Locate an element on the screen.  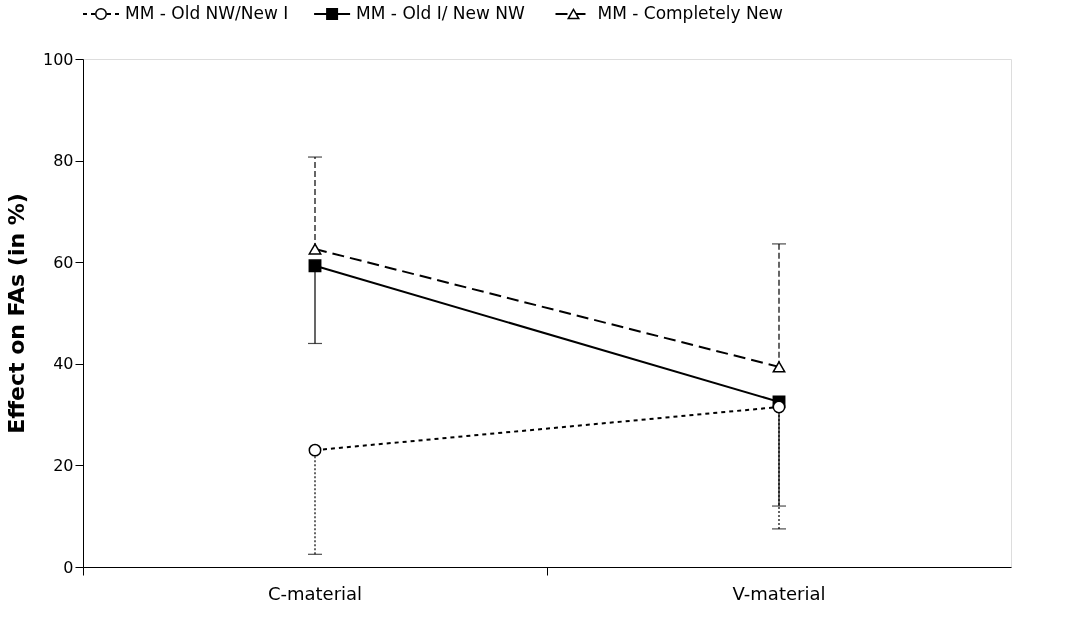
y-tick-label: 60 is located at coordinates (63, 262).